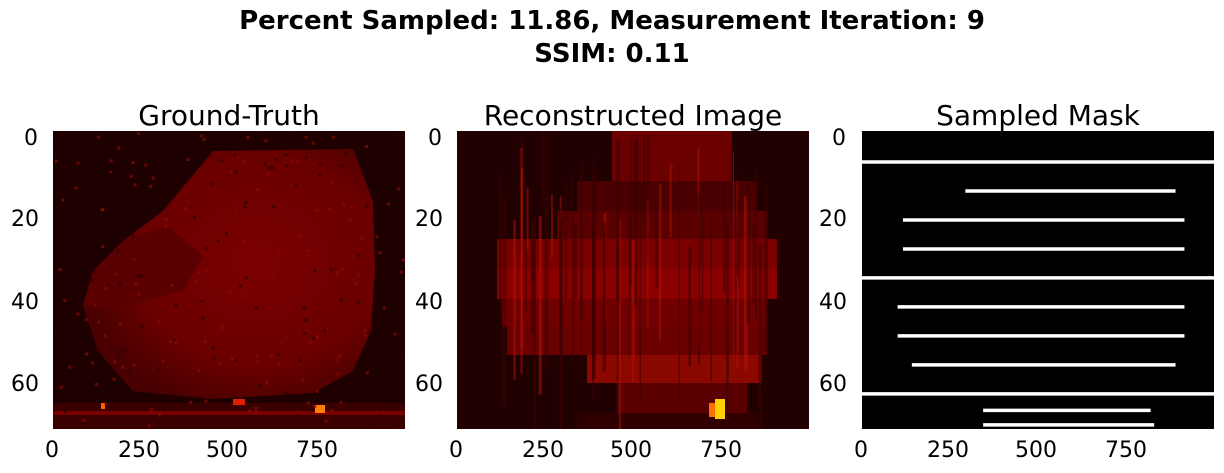 The width and height of the screenshot is (1224, 473). I want to click on panel-title-reconstructed: Reconstructed Image, so click(633, 115).